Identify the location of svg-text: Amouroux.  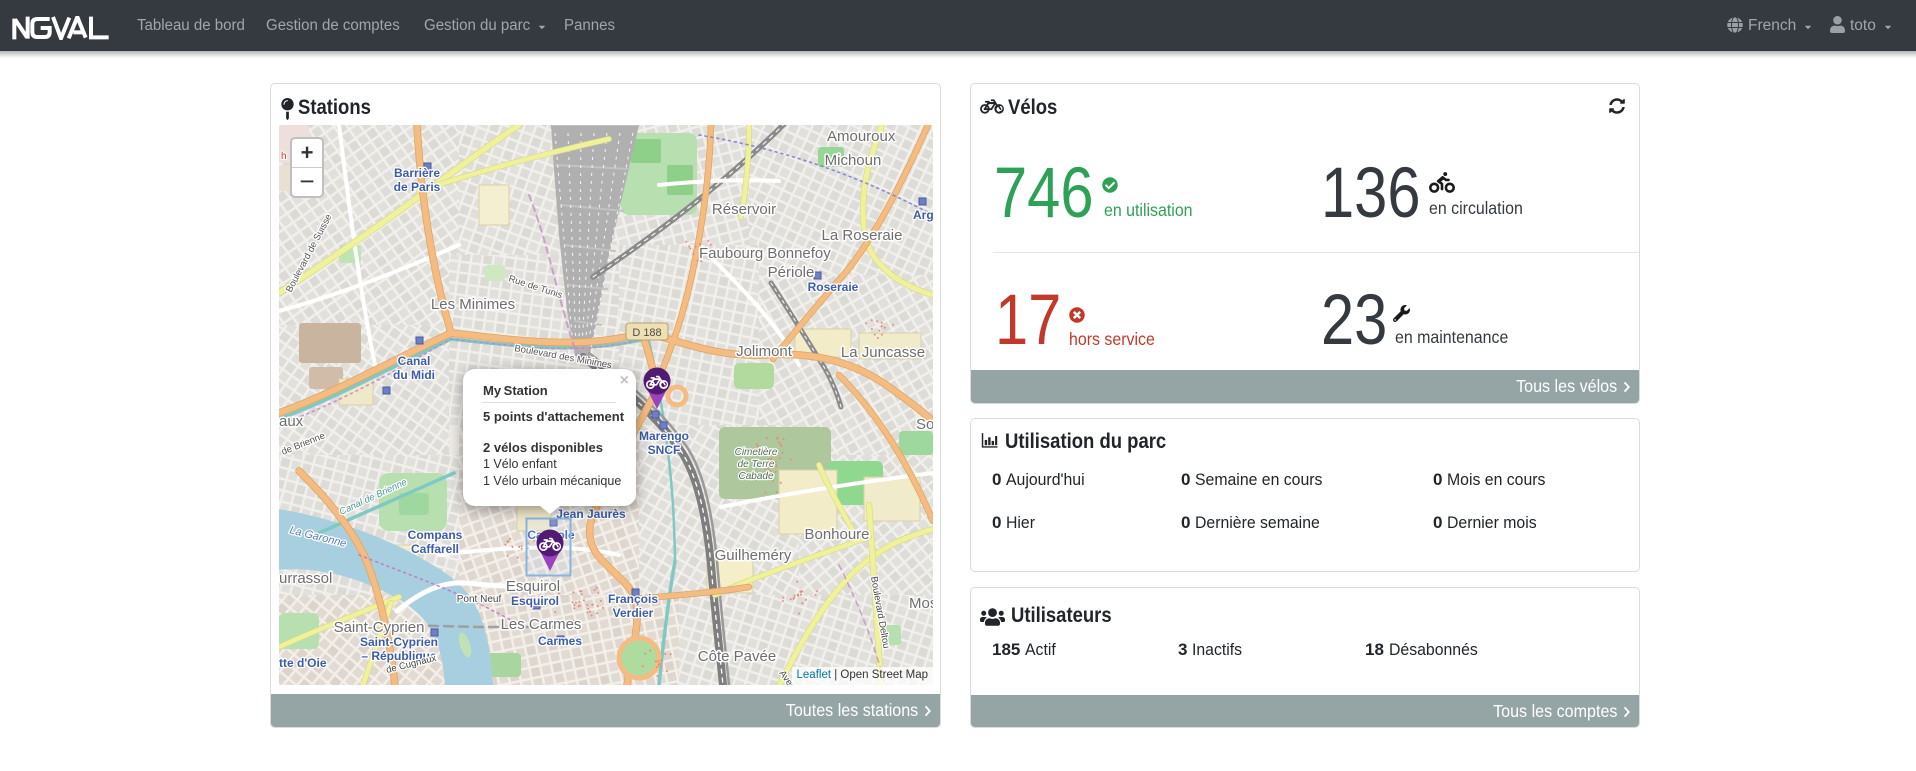
(861, 136).